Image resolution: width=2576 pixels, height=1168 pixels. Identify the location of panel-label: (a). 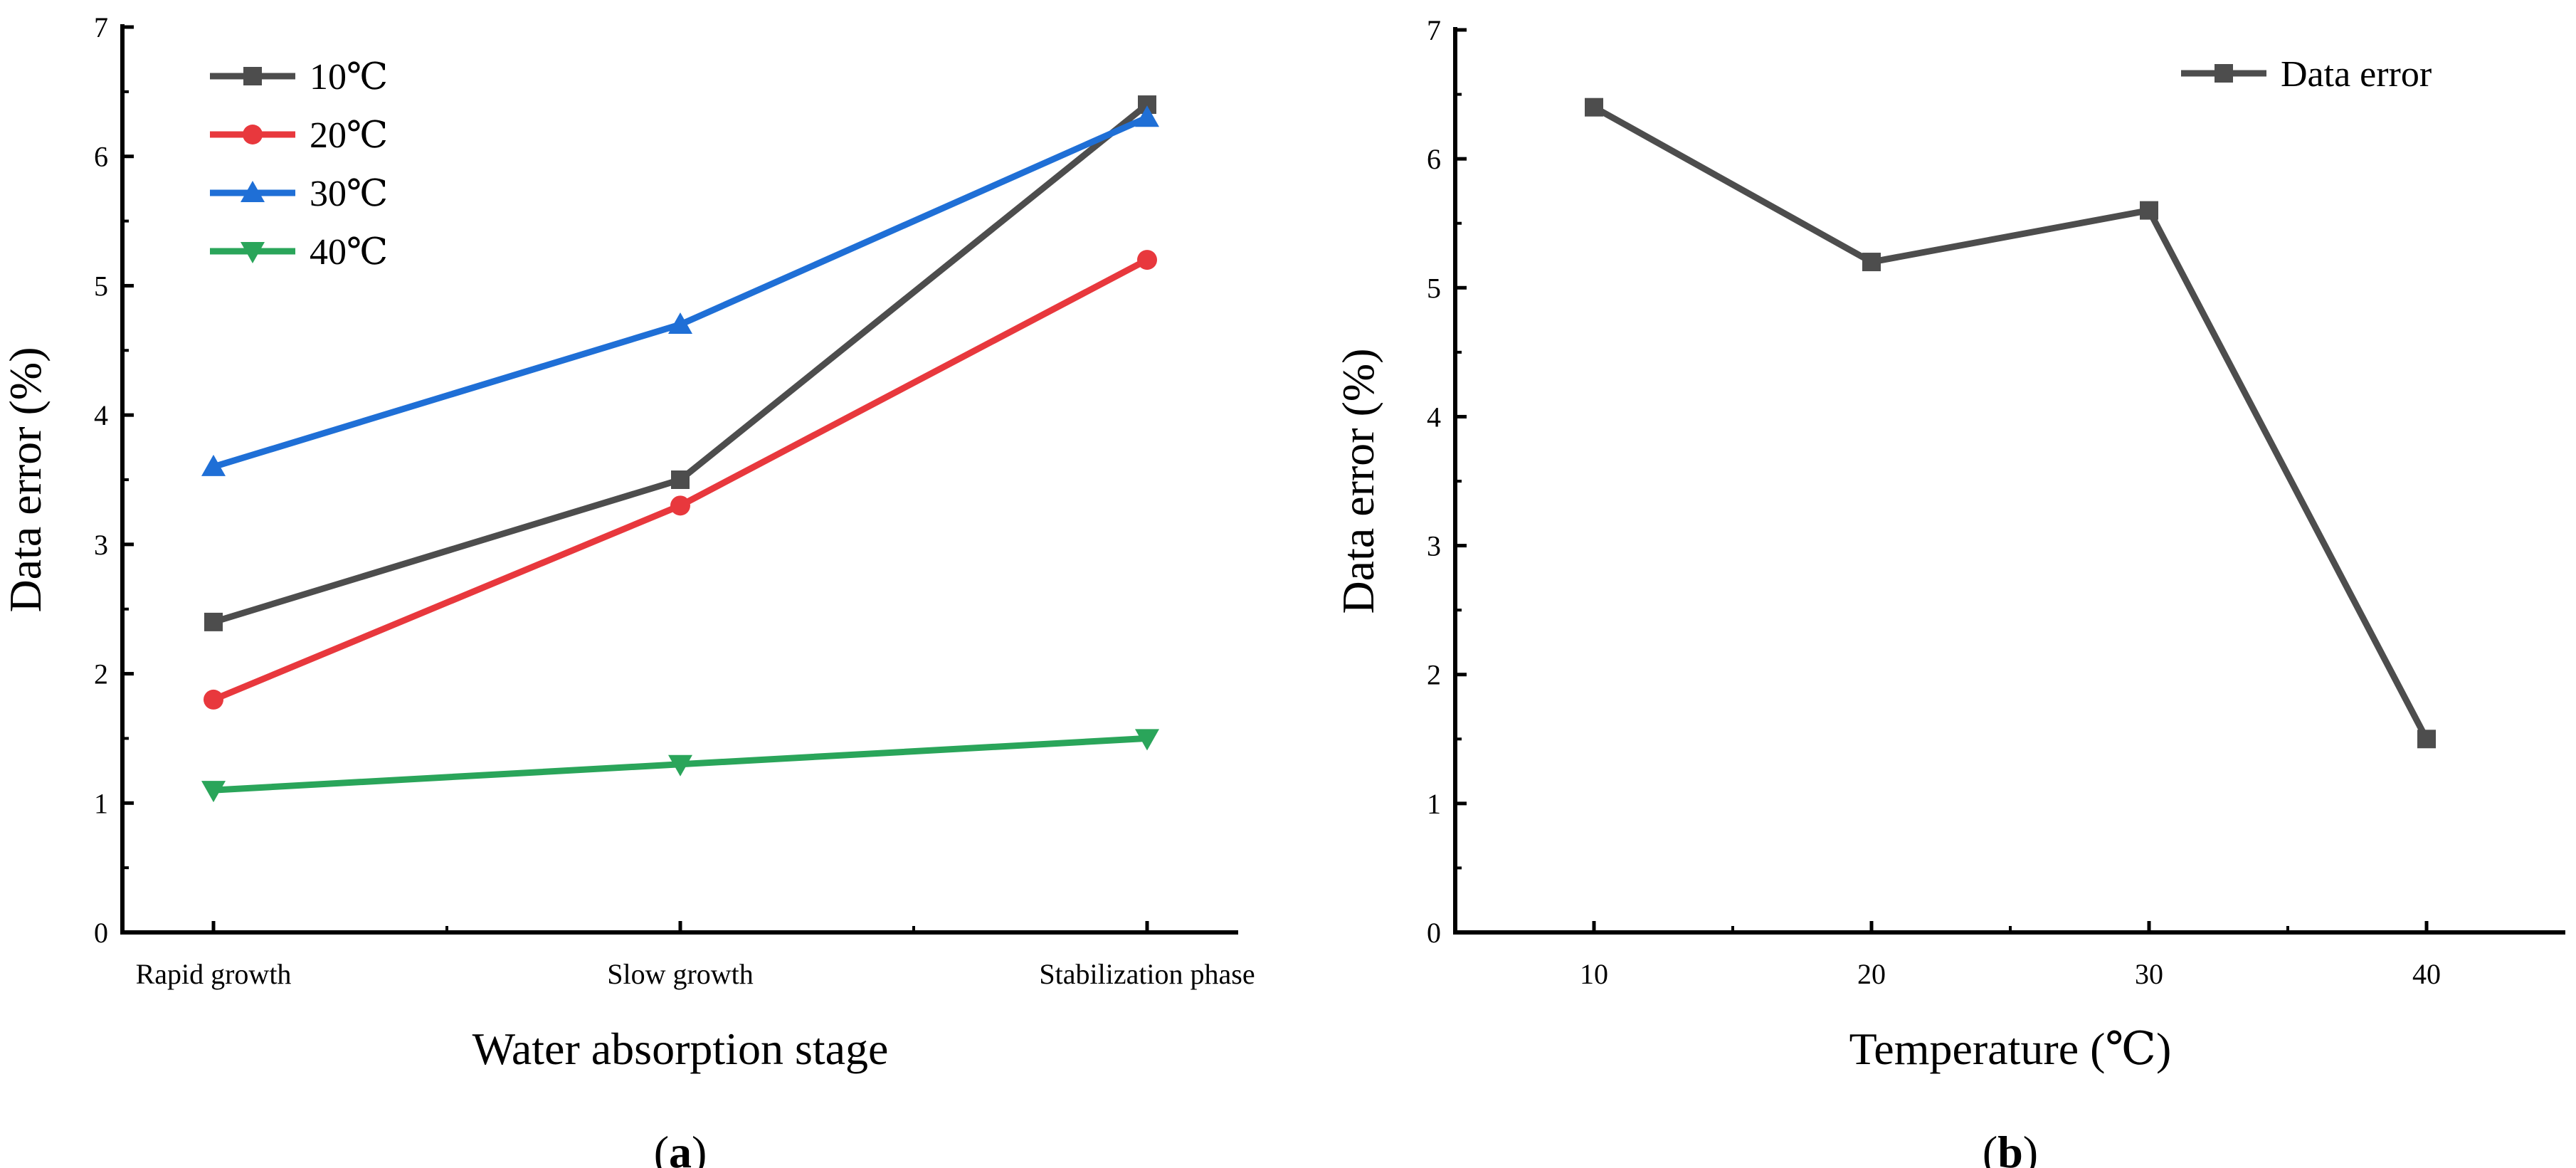
(680, 1147).